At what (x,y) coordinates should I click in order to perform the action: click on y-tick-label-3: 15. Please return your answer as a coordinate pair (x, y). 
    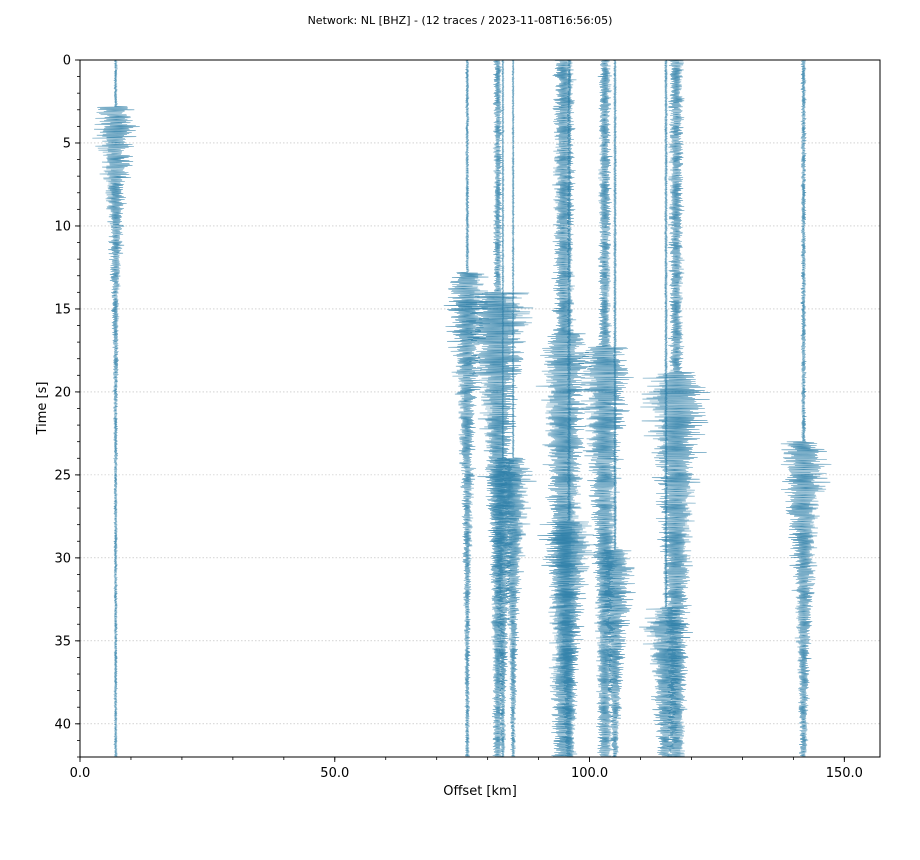
    Looking at the image, I should click on (62, 309).